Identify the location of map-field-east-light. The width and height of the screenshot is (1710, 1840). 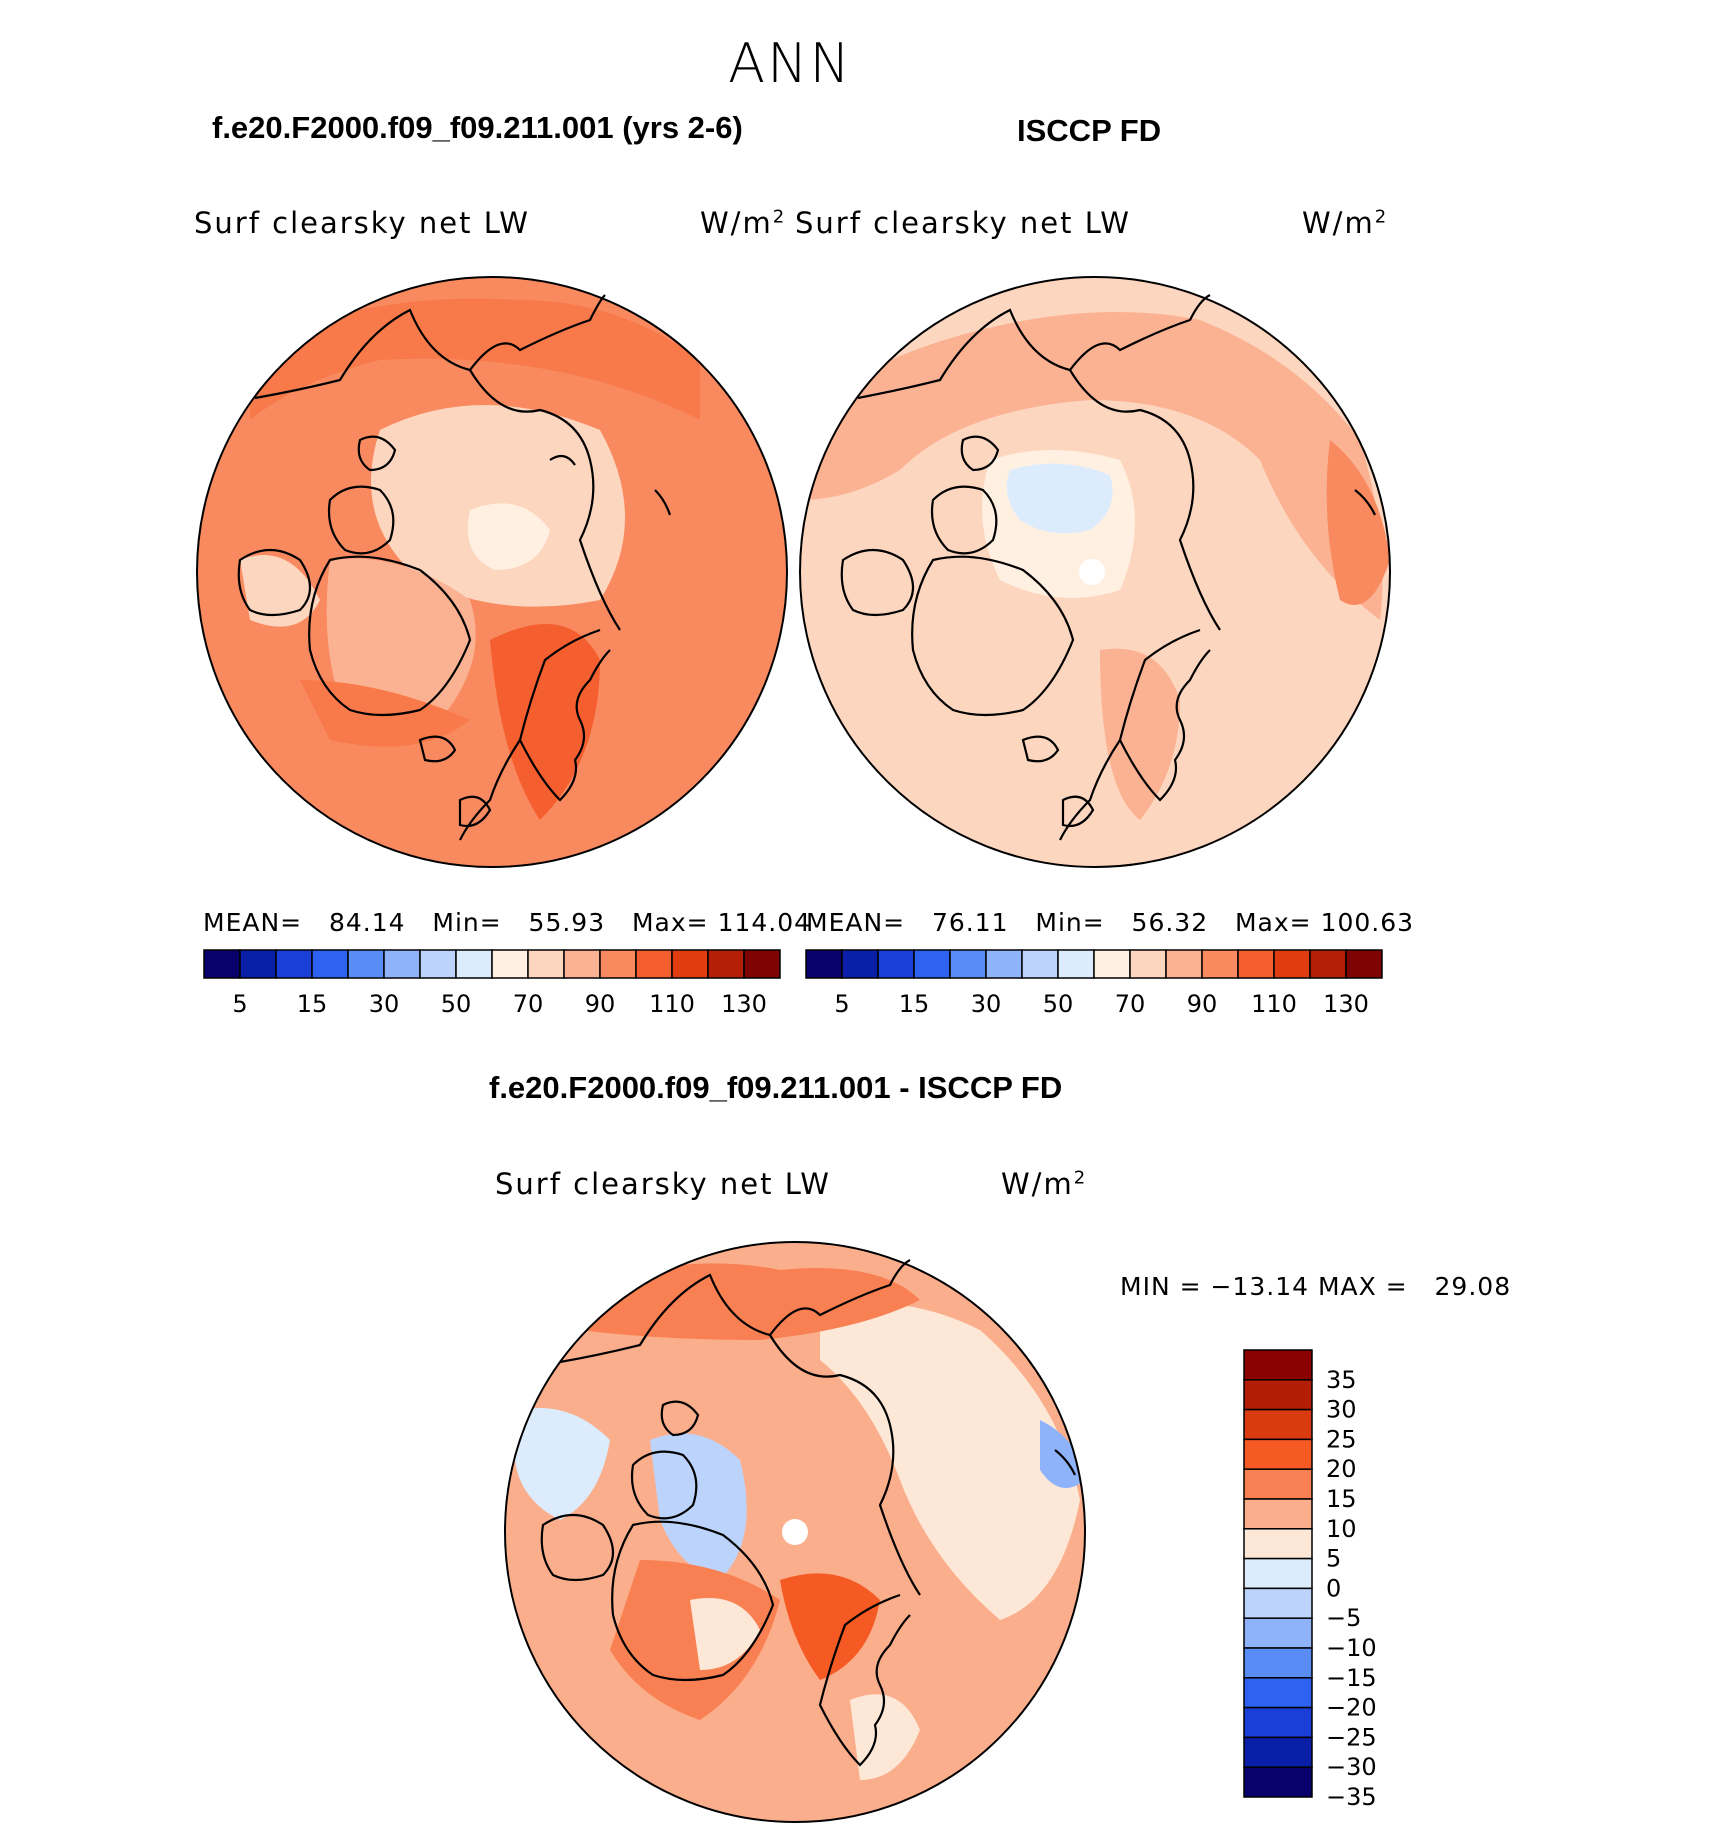
(950, 1461).